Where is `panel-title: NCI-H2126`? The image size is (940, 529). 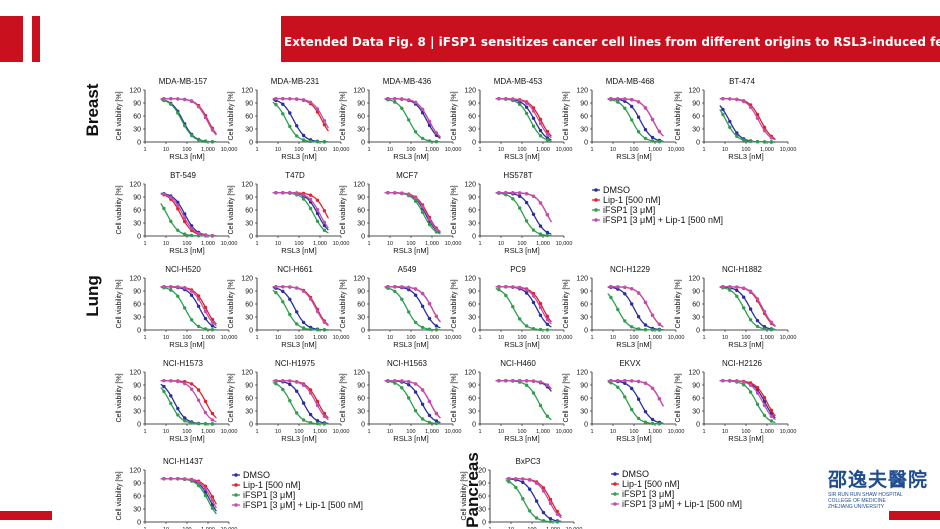 panel-title: NCI-H2126 is located at coordinates (742, 363).